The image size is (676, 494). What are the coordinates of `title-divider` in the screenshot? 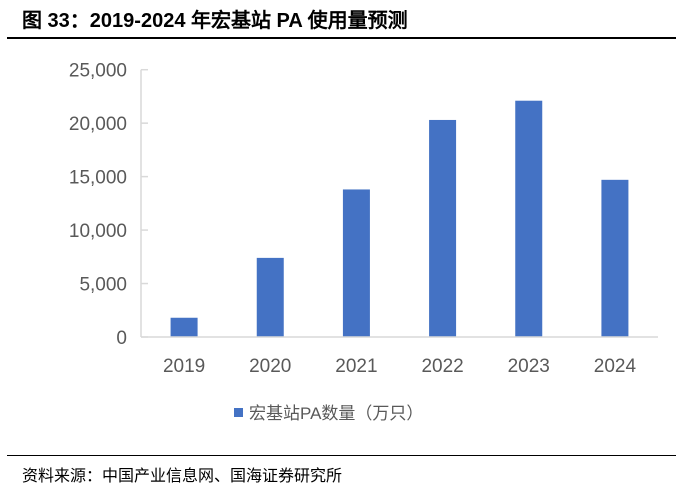 It's located at (341, 38).